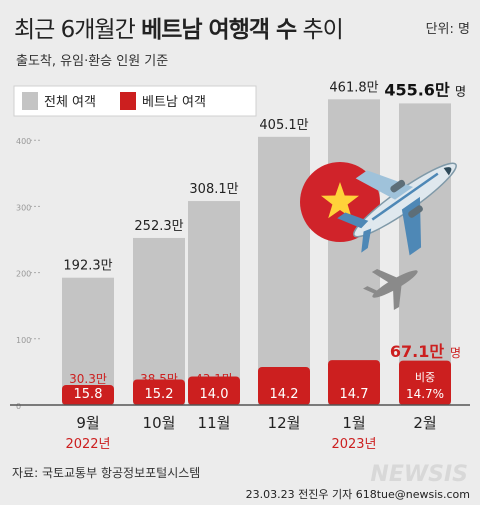 The width and height of the screenshot is (480, 505). What do you see at coordinates (354, 394) in the screenshot?
I see `share-percent-label: 14.7` at bounding box center [354, 394].